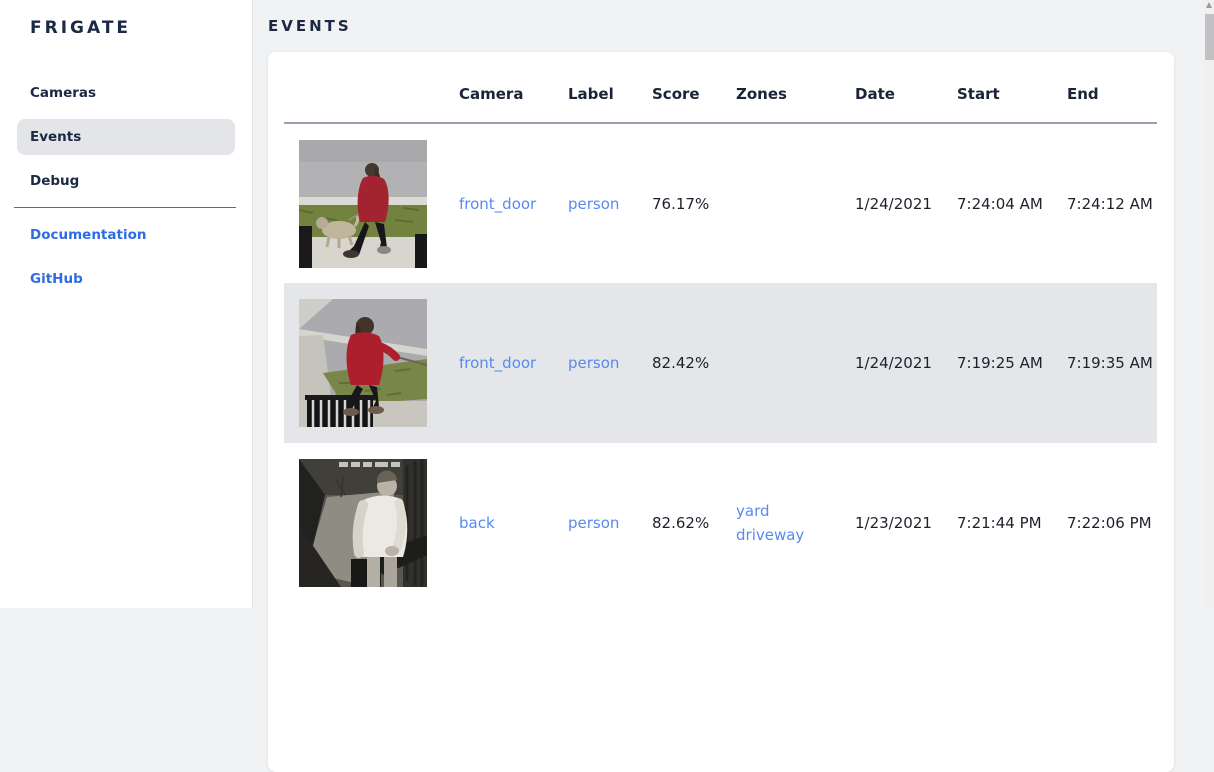  What do you see at coordinates (795, 88) in the screenshot?
I see `column-header-zones: Zones` at bounding box center [795, 88].